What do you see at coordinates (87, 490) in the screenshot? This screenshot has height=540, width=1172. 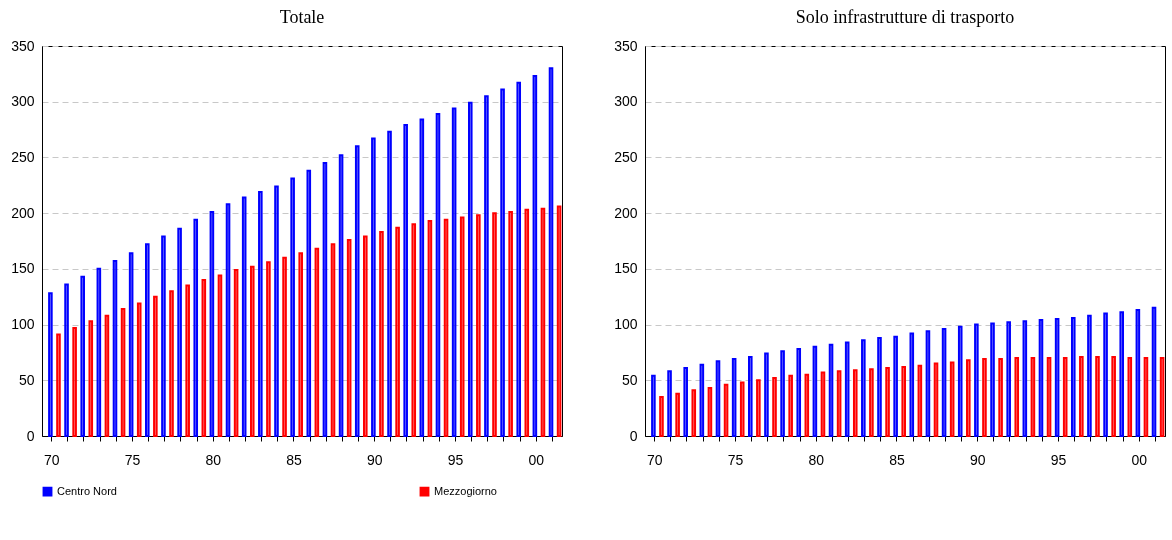 I see `legend-label: Centro Nord` at bounding box center [87, 490].